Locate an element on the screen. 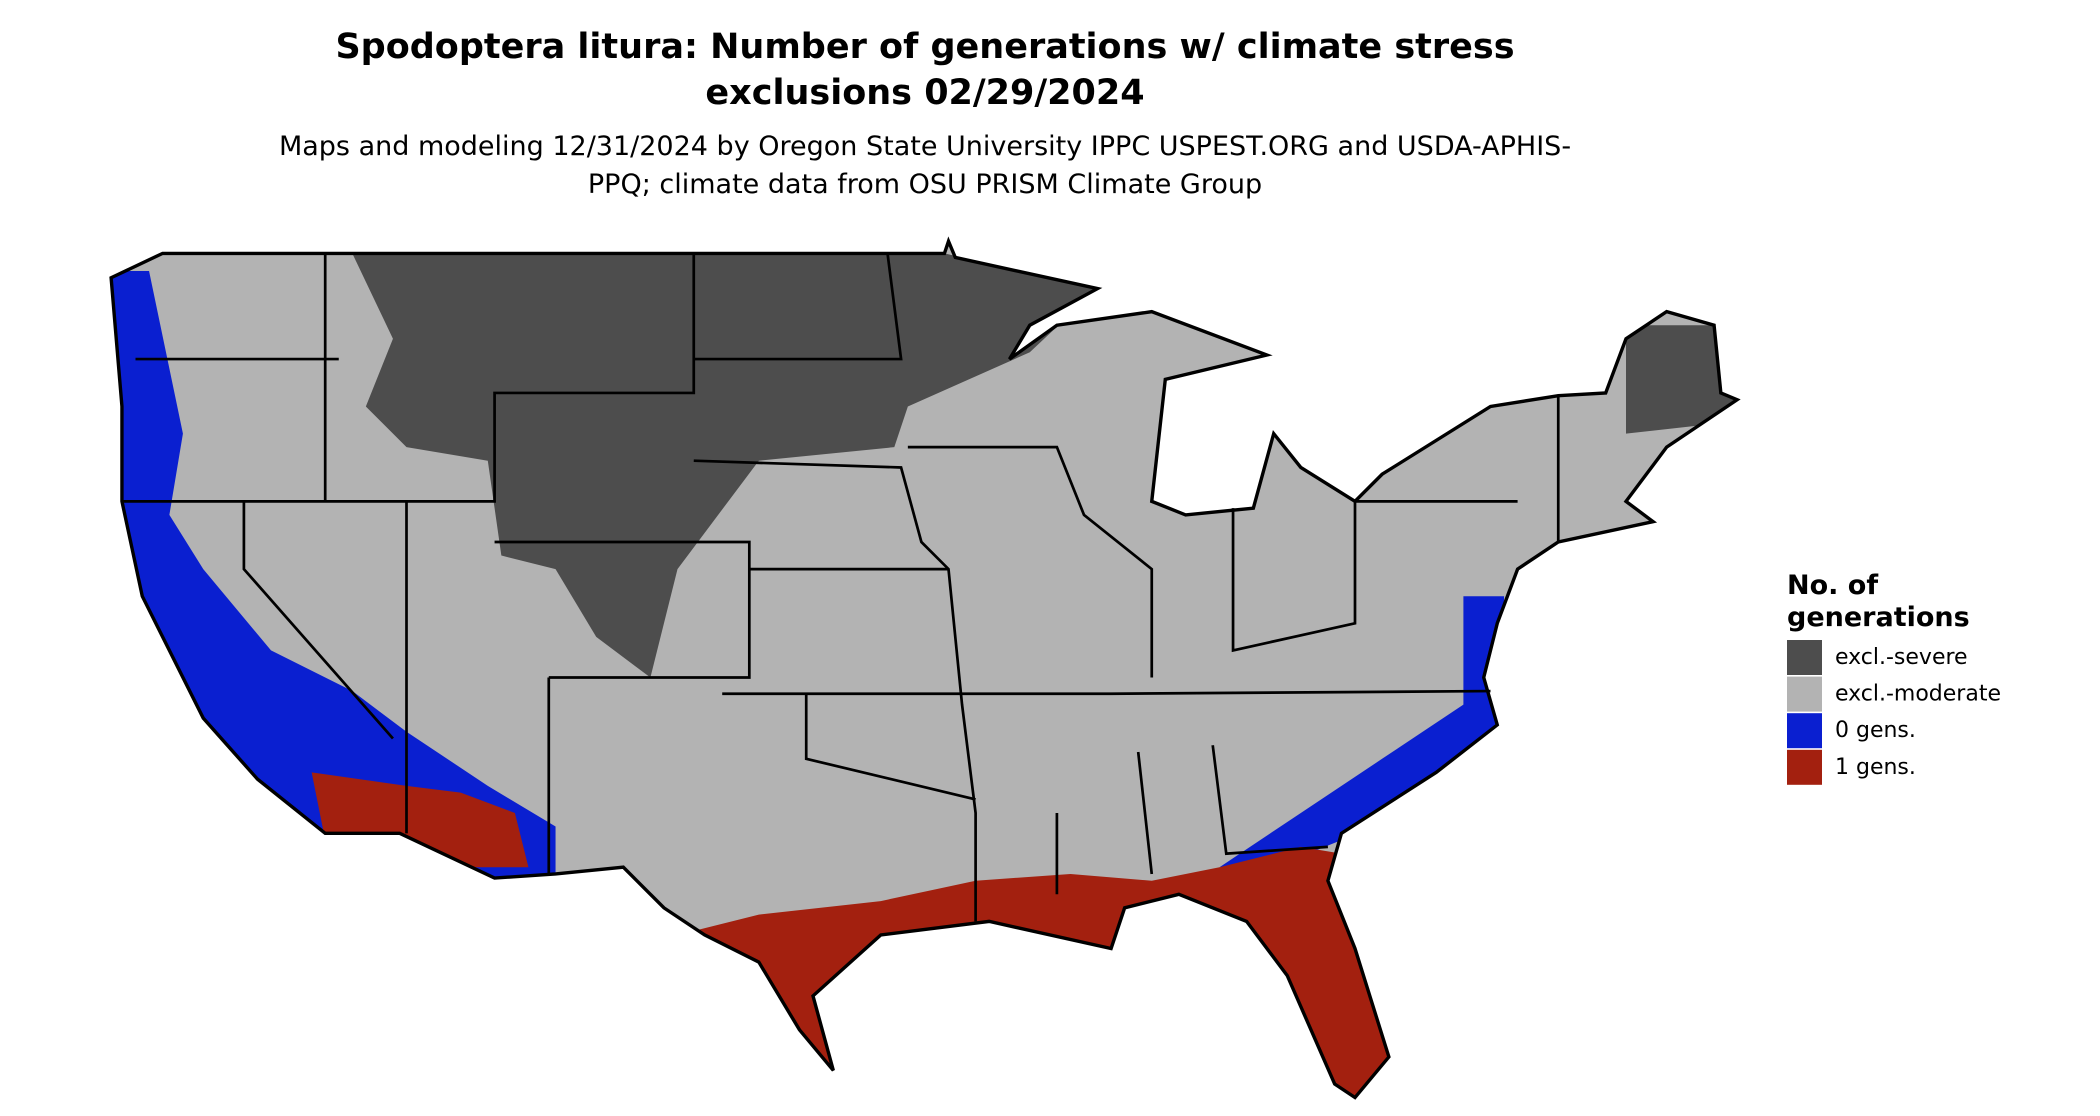 Image resolution: width=2100 pixels, height=1116 pixels. legend-label: excl.-moderate is located at coordinates (1918, 694).